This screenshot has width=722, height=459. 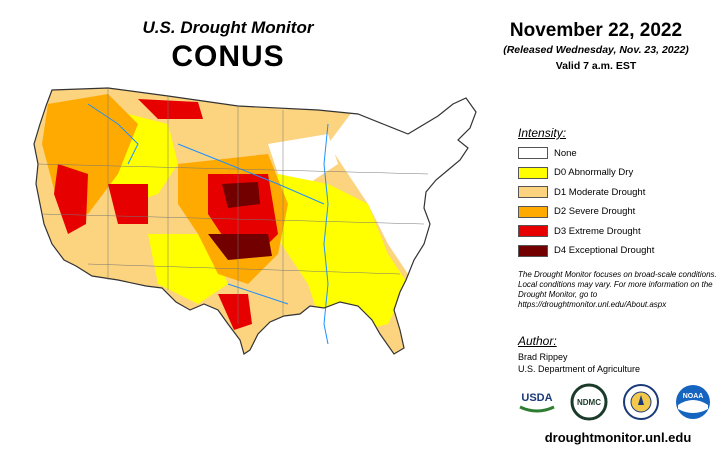 What do you see at coordinates (537, 409) in the screenshot?
I see `usda-logo-swoosh` at bounding box center [537, 409].